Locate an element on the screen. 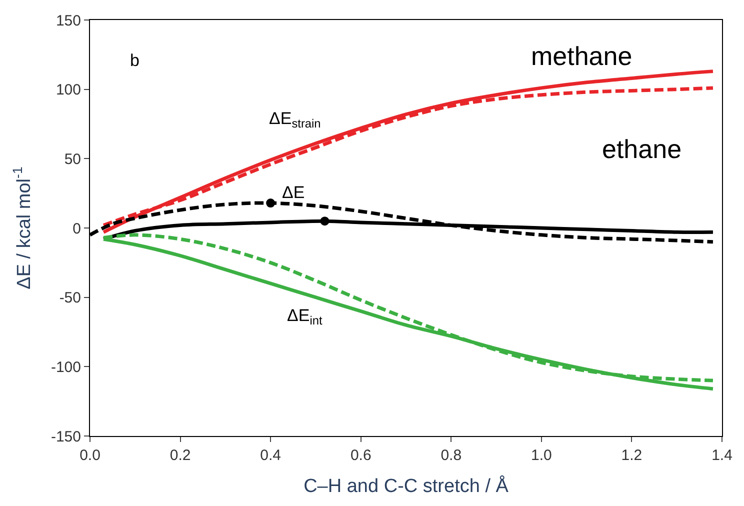 The height and width of the screenshot is (506, 744). annotation: ΔE is located at coordinates (293, 192).